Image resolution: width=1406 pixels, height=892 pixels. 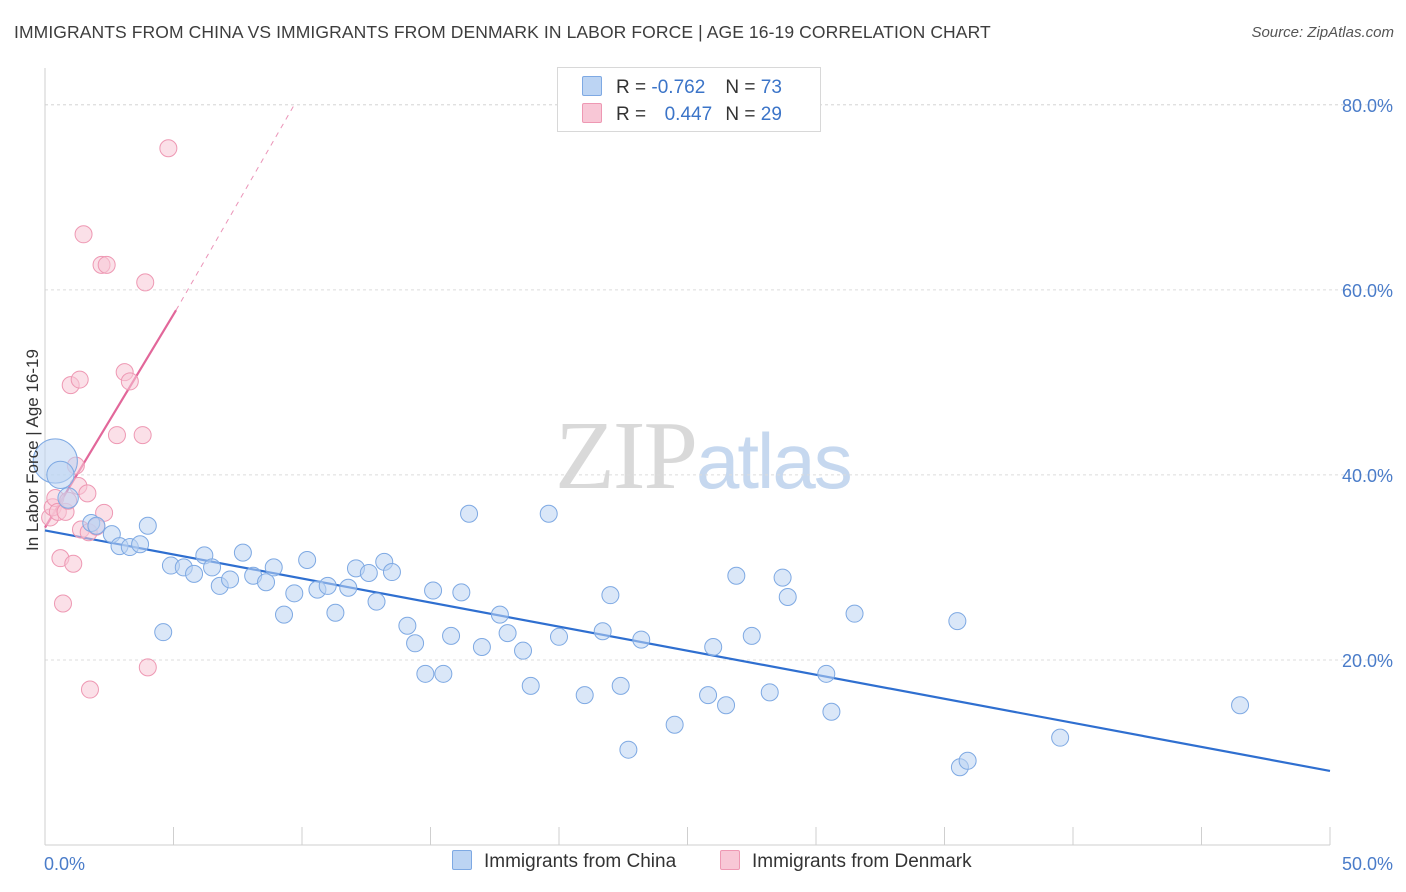 I want to click on watermark-atlas: atlas, so click(x=774, y=461).